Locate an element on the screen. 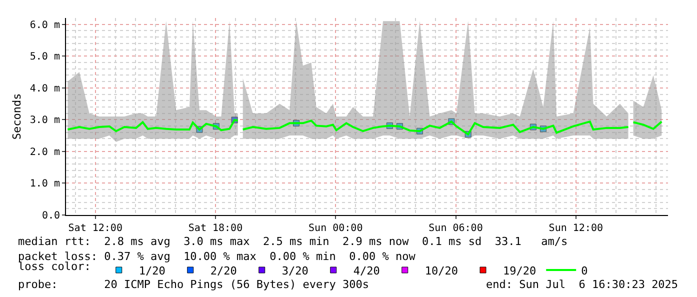 The height and width of the screenshot is (297, 697). x-tick-label: Sat 12:00 is located at coordinates (95, 228).